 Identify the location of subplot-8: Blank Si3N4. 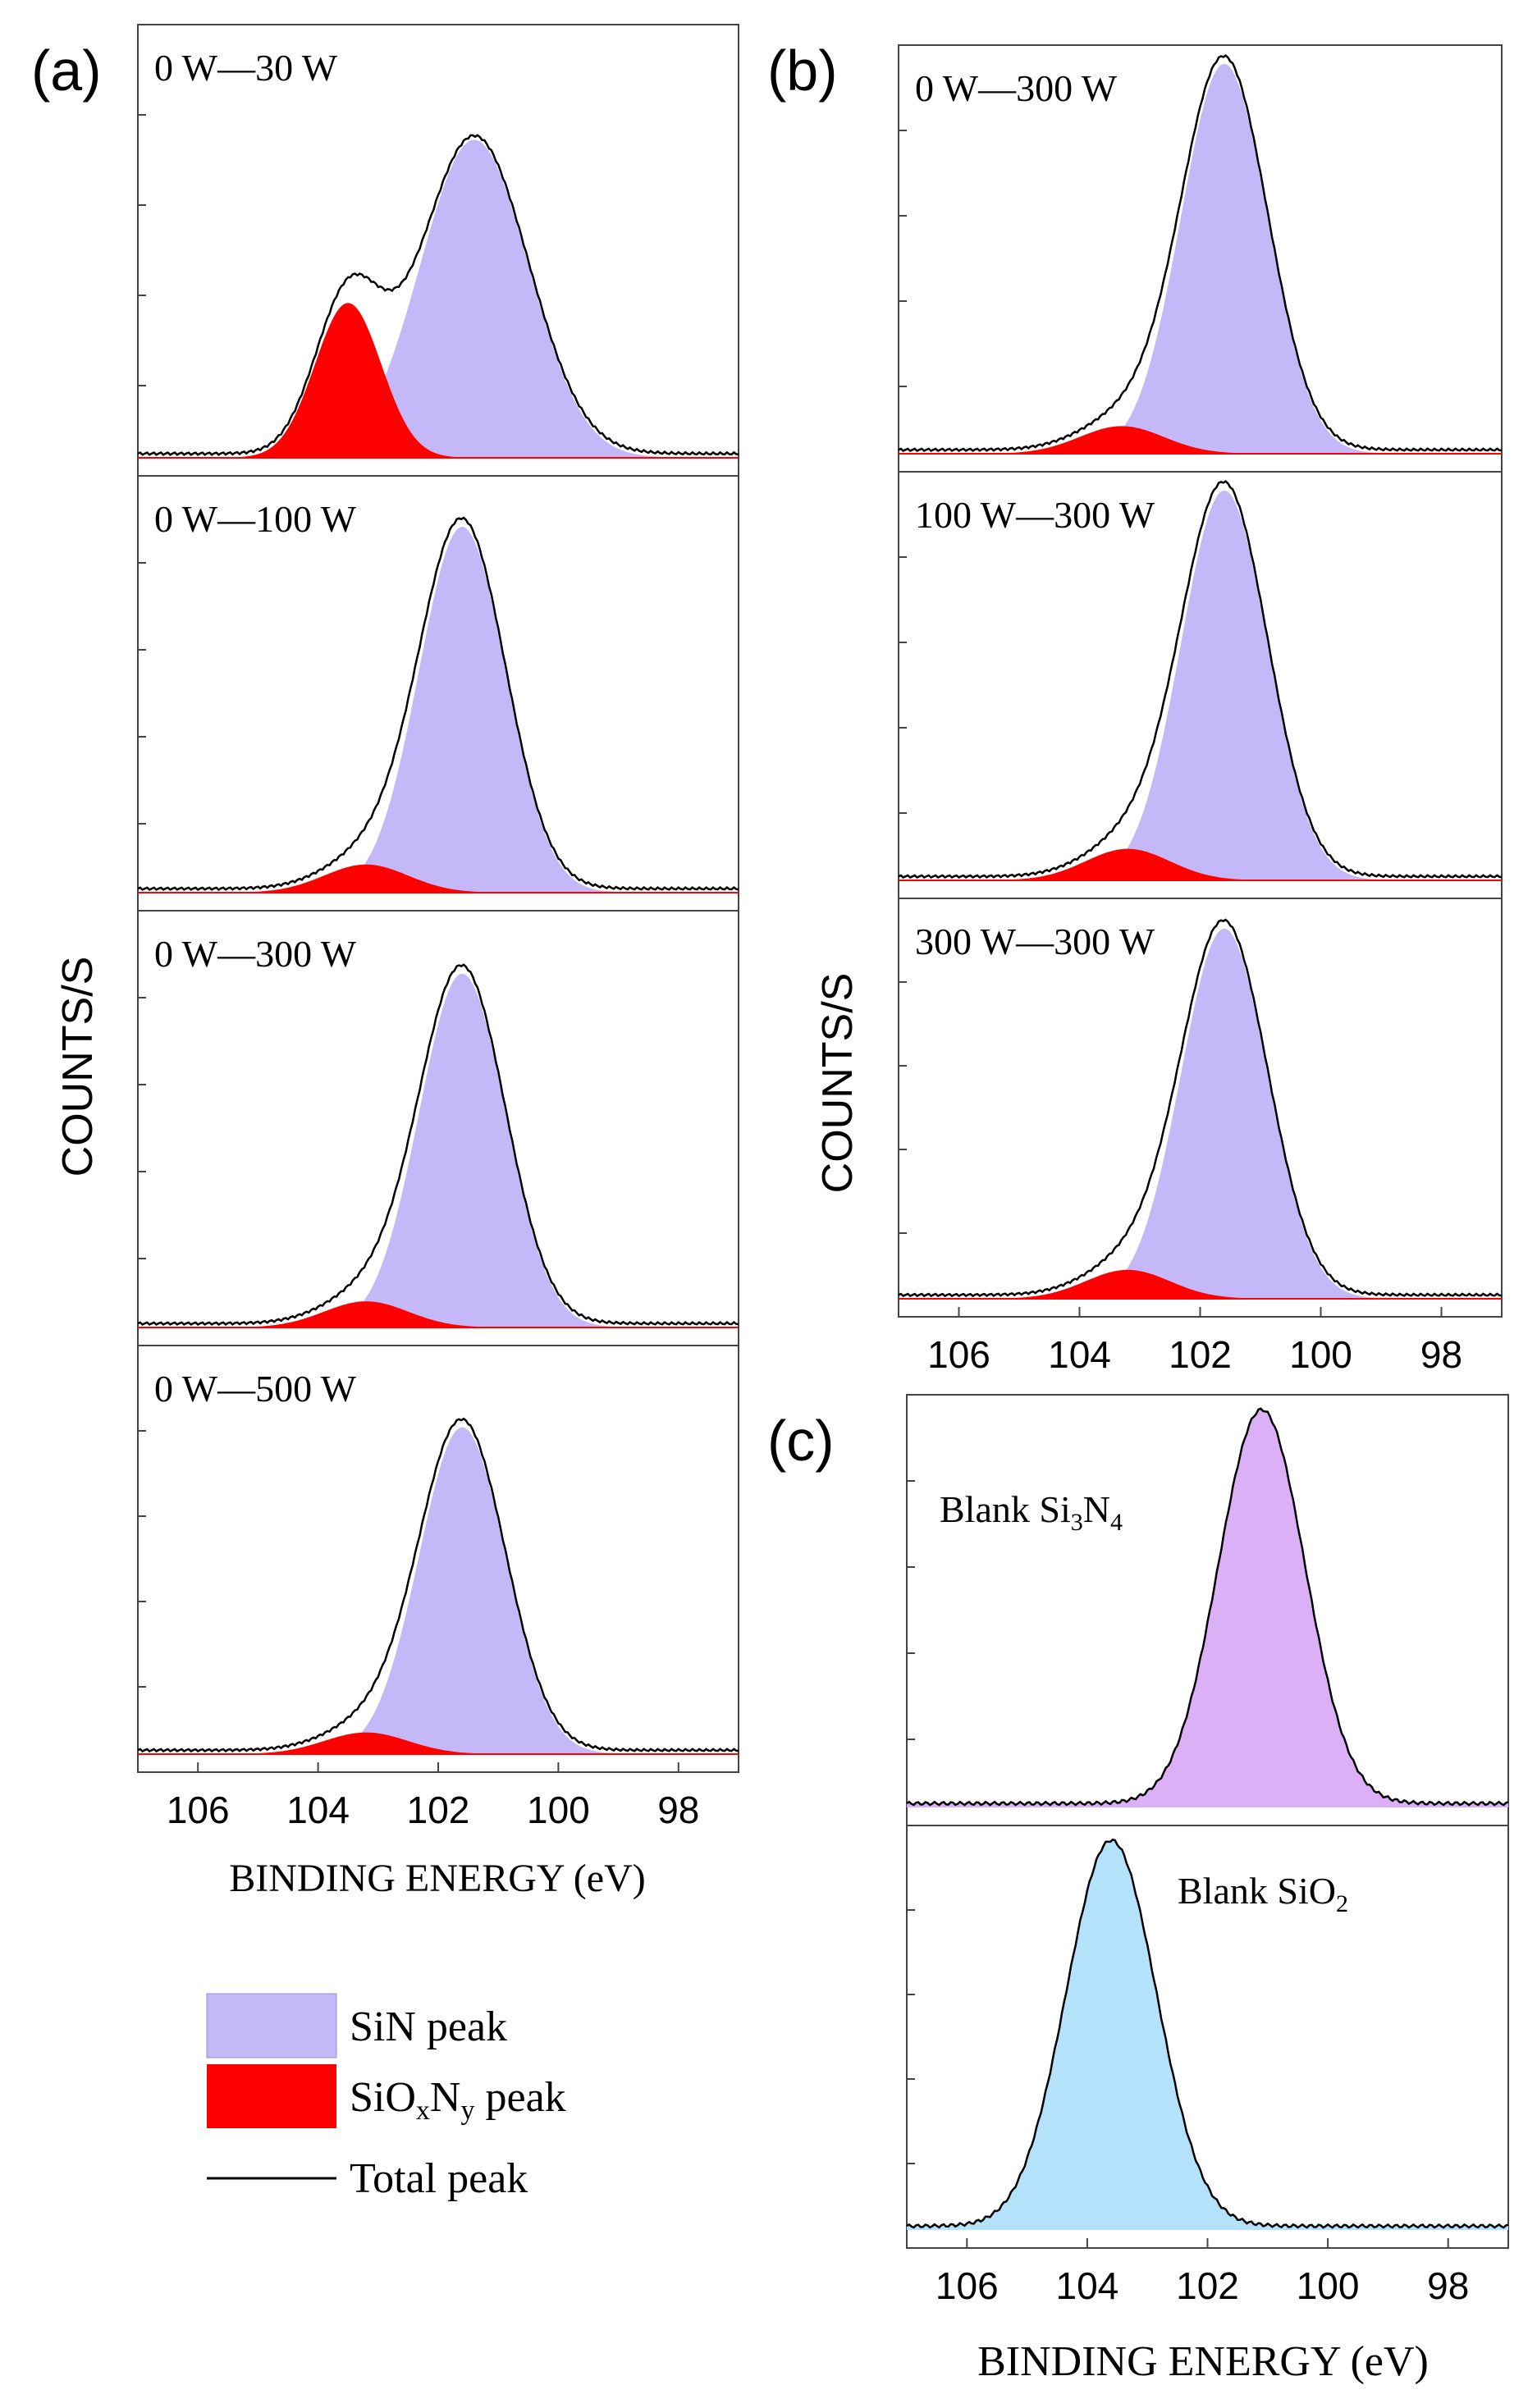
(1207, 1610).